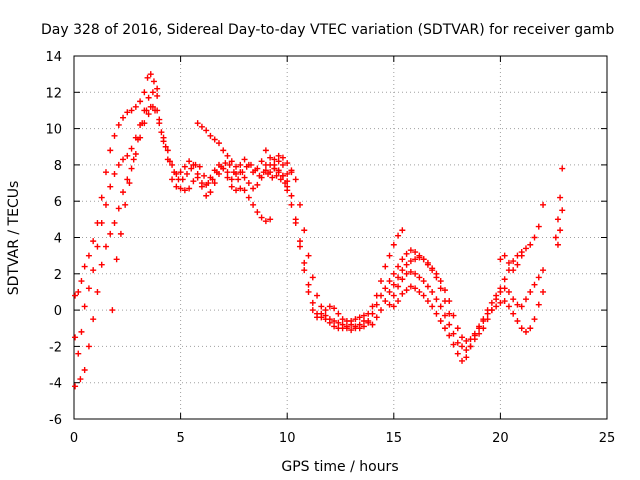  I want to click on y-tick-label: 12, so click(53, 93).